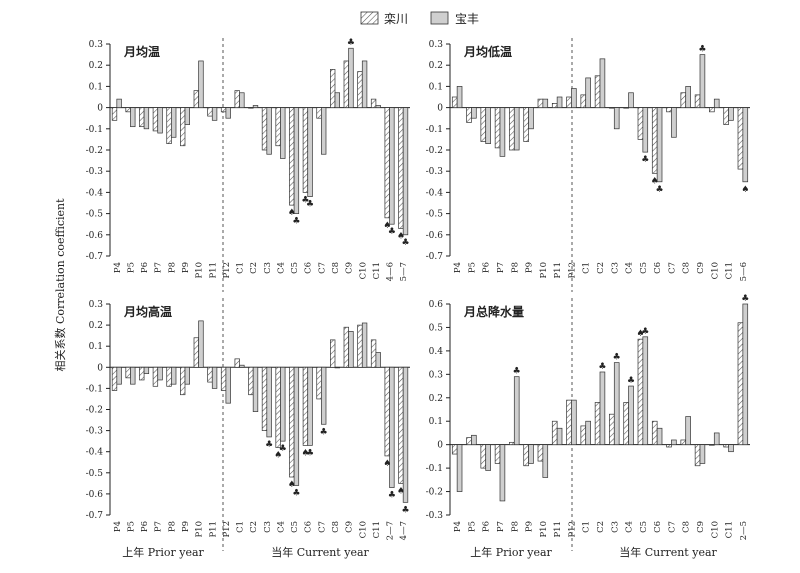  Describe the element at coordinates (95, 257) in the screenshot. I see `y-tick-label: -0.7` at that location.